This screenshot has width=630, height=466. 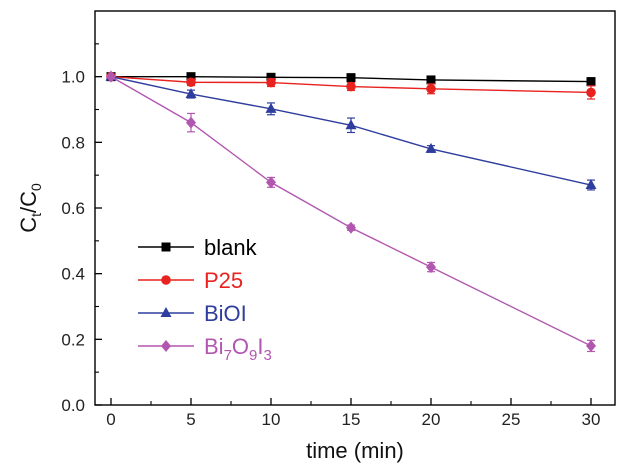 I want to click on legend-marker-BiOI, so click(x=166, y=312).